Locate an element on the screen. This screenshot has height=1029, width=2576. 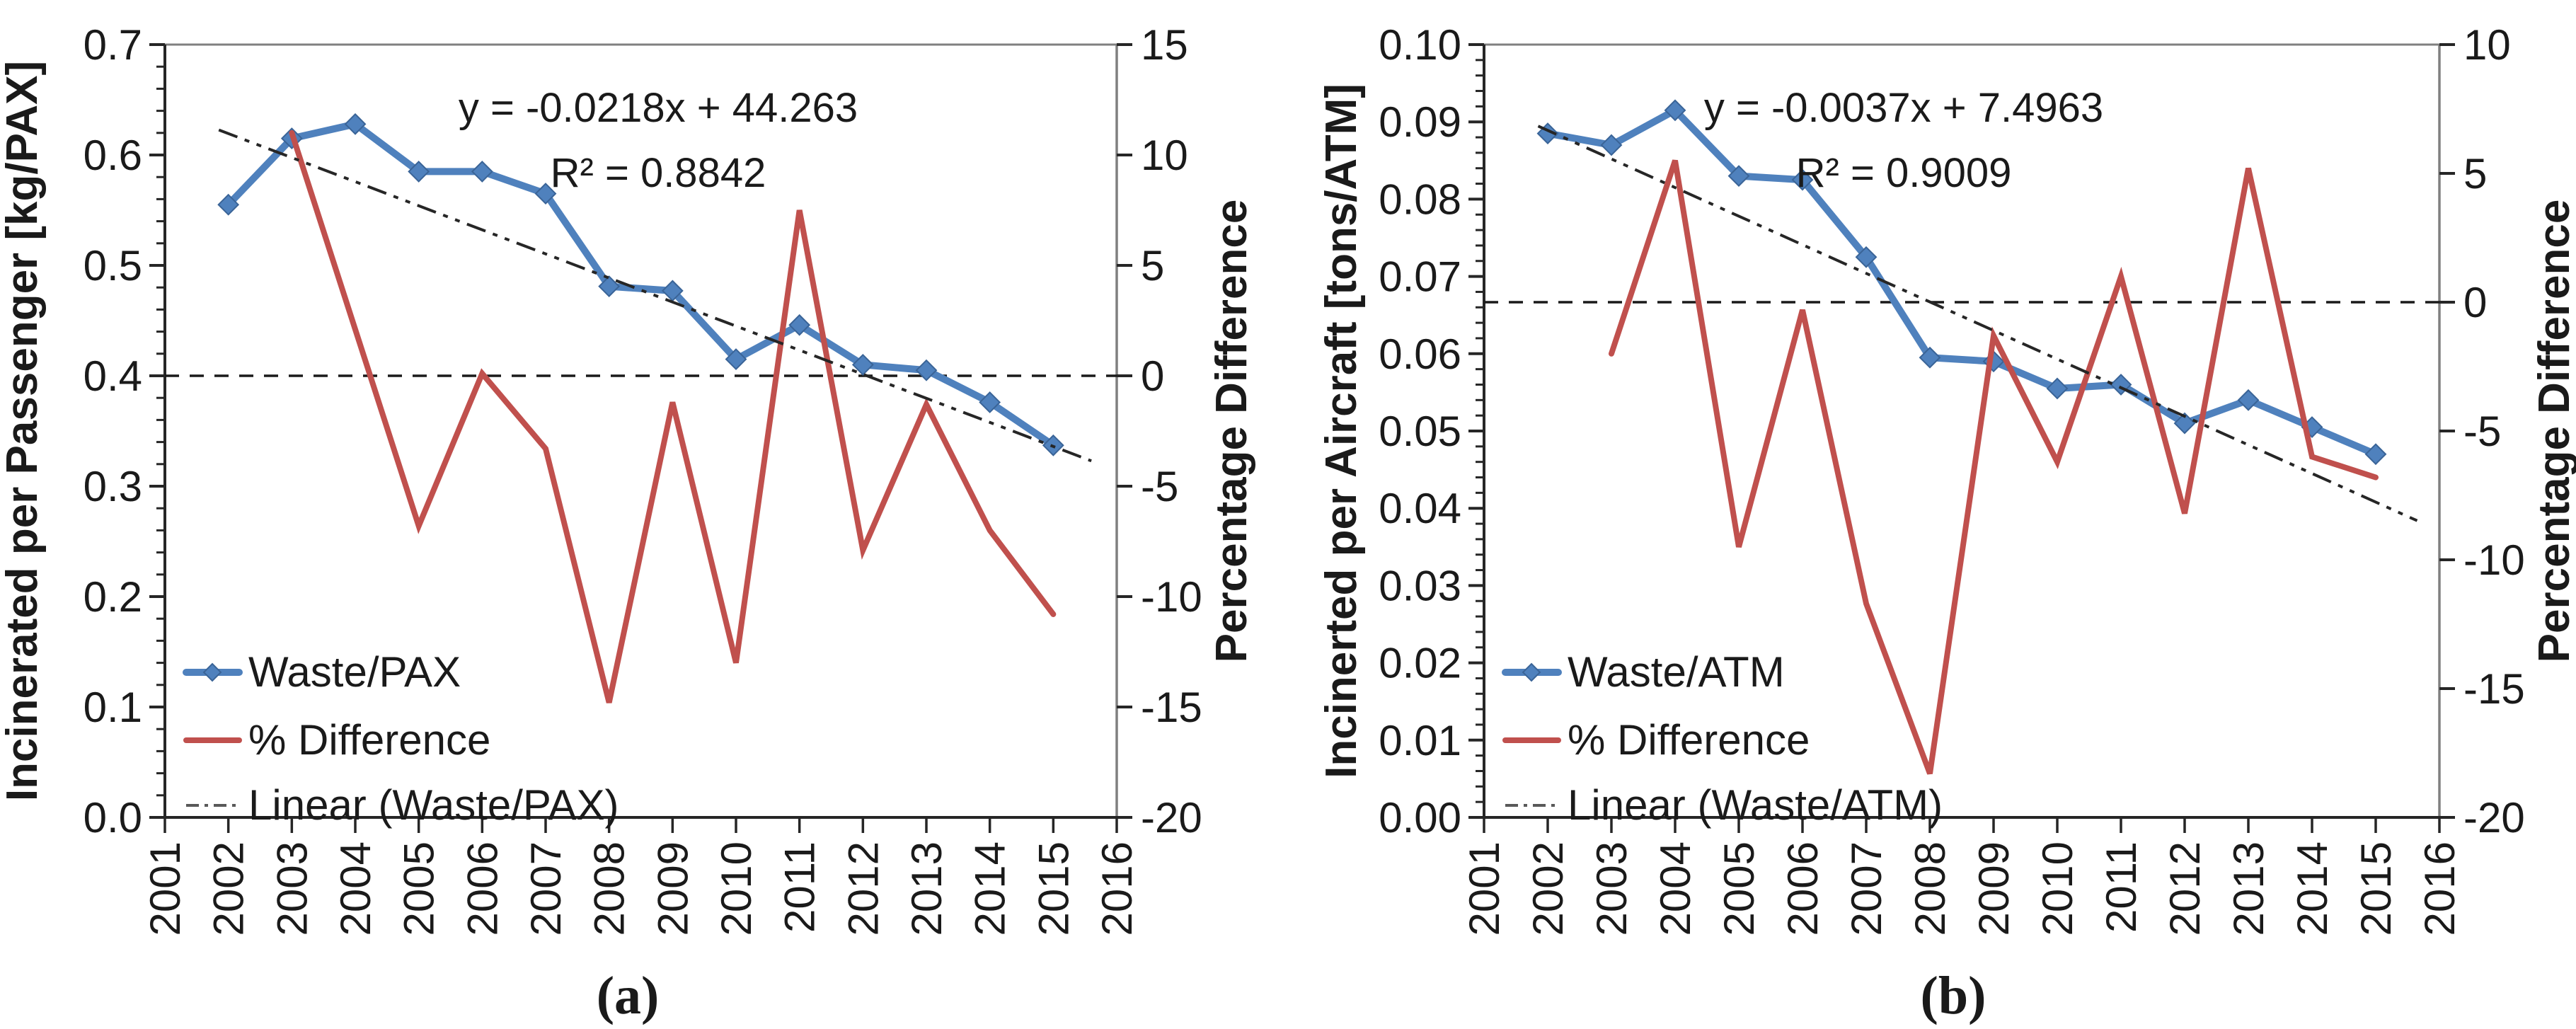
r-squared-value: R² = 0.9009 is located at coordinates (1904, 173).